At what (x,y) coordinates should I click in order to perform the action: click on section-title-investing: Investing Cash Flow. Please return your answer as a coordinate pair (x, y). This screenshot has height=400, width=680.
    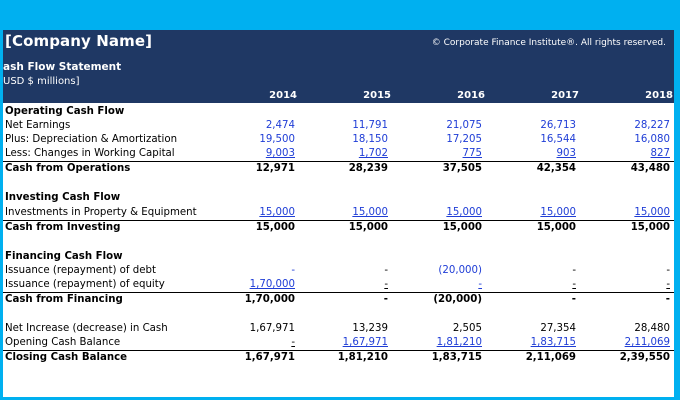
    Looking at the image, I should click on (63, 197).